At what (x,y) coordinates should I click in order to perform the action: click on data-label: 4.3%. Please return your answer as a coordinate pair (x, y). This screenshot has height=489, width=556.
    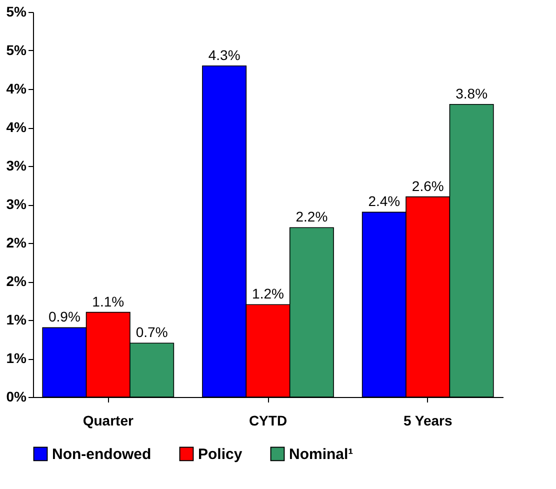
    Looking at the image, I should click on (224, 54).